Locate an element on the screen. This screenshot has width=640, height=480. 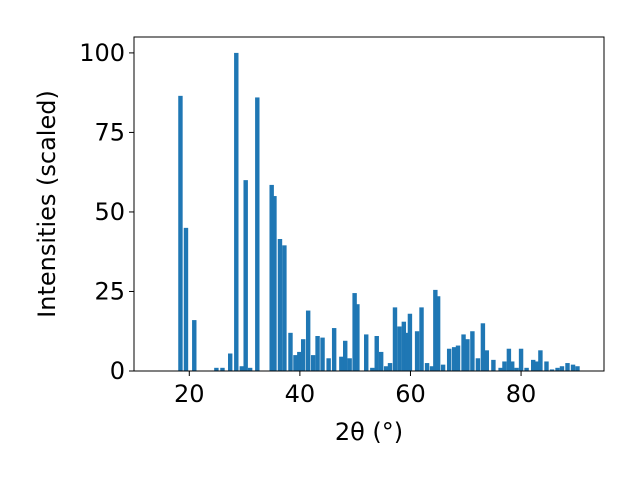
x-tick-label: 20 is located at coordinates (189, 394).